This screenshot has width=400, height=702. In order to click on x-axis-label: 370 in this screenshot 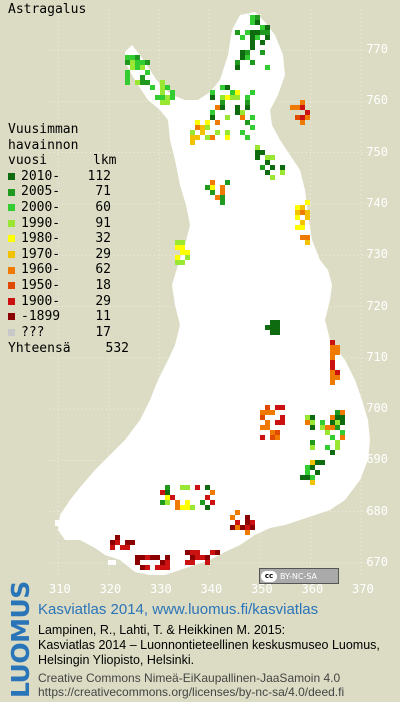, I will do `click(363, 589)`.